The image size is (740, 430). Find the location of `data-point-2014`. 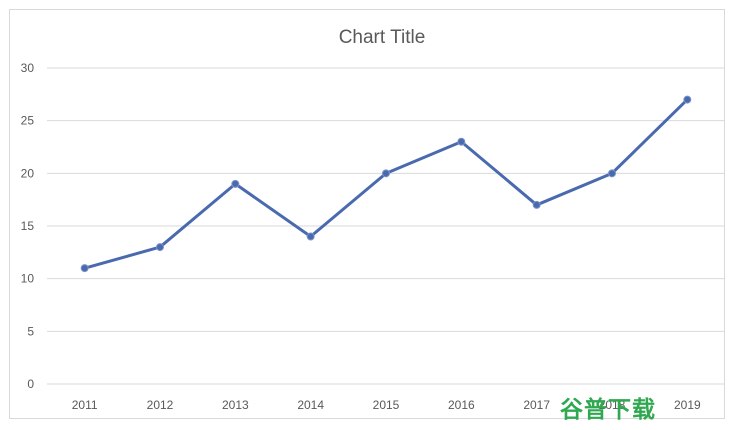

data-point-2014 is located at coordinates (310, 236).